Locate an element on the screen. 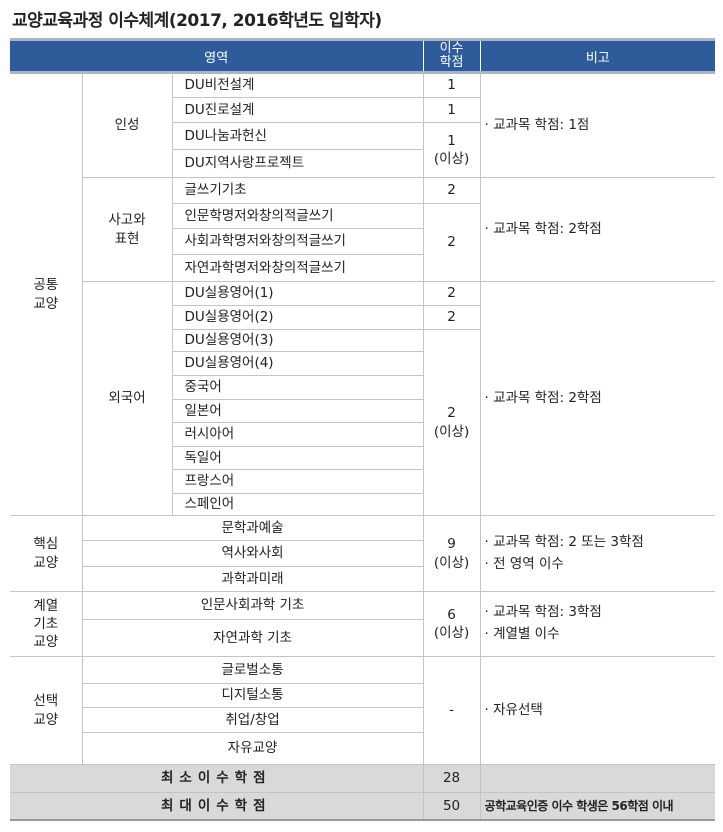 Image resolution: width=723 pixels, height=832 pixels. group-basic: 계열 기초 교양 is located at coordinates (46, 624).